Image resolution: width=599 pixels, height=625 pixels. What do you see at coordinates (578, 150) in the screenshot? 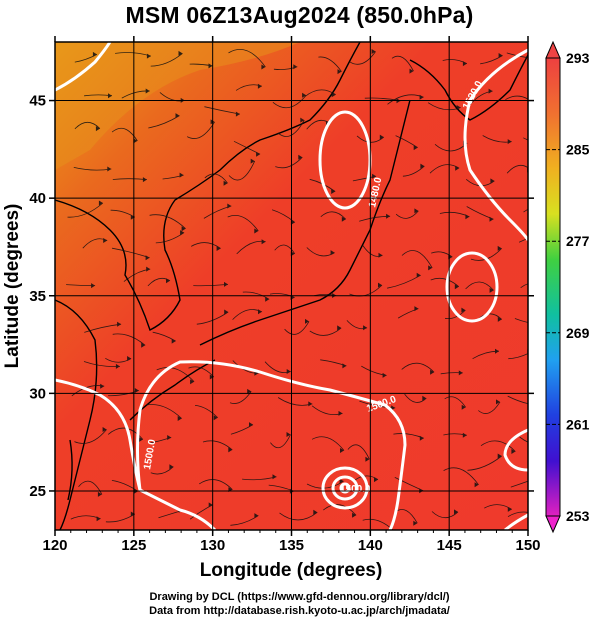
I see `colorbar-tick-label-285: 285` at bounding box center [578, 150].